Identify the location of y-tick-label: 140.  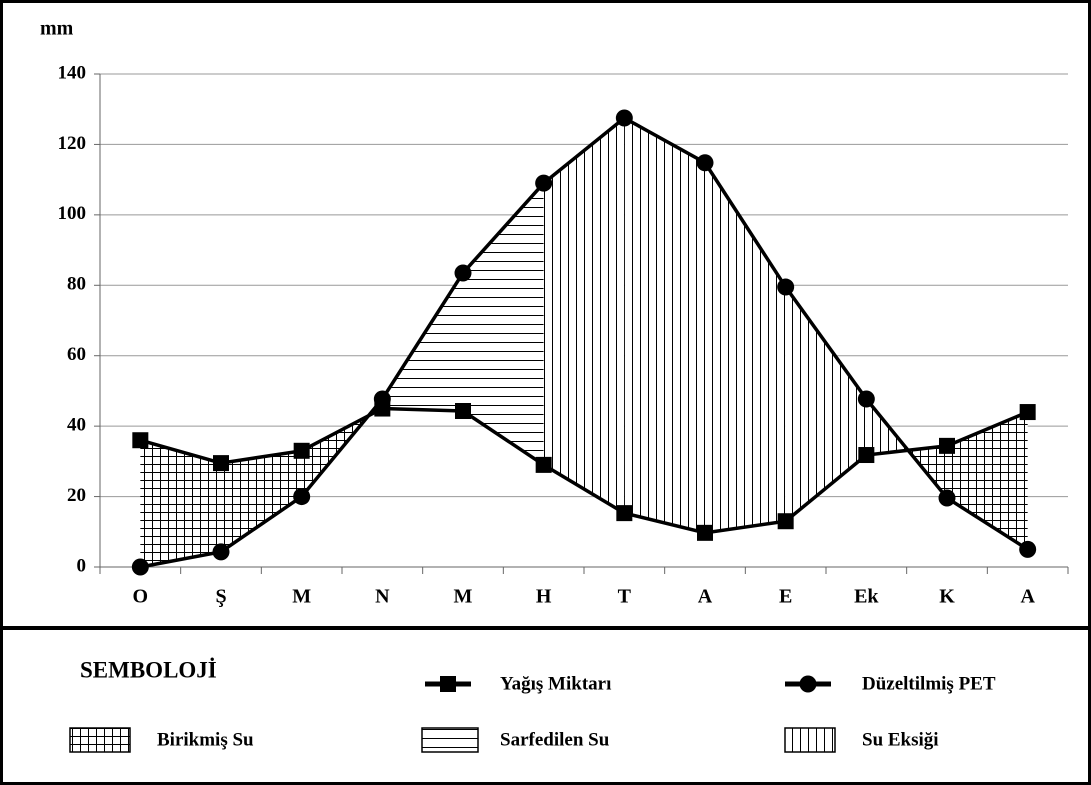
(72, 72).